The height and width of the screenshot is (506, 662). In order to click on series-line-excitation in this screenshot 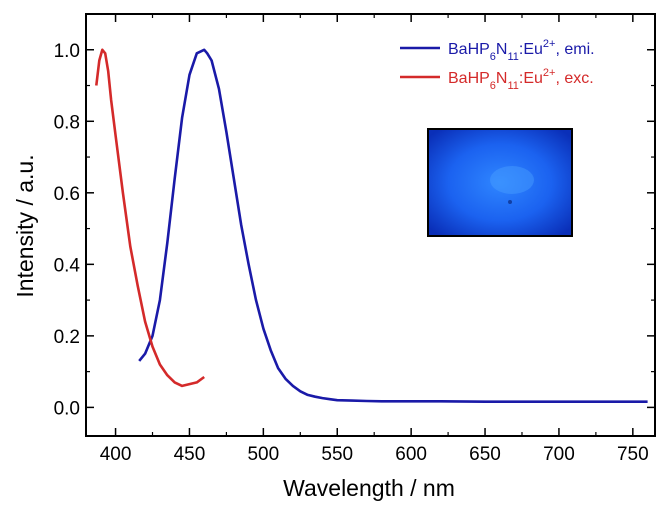, I will do `click(150, 218)`.